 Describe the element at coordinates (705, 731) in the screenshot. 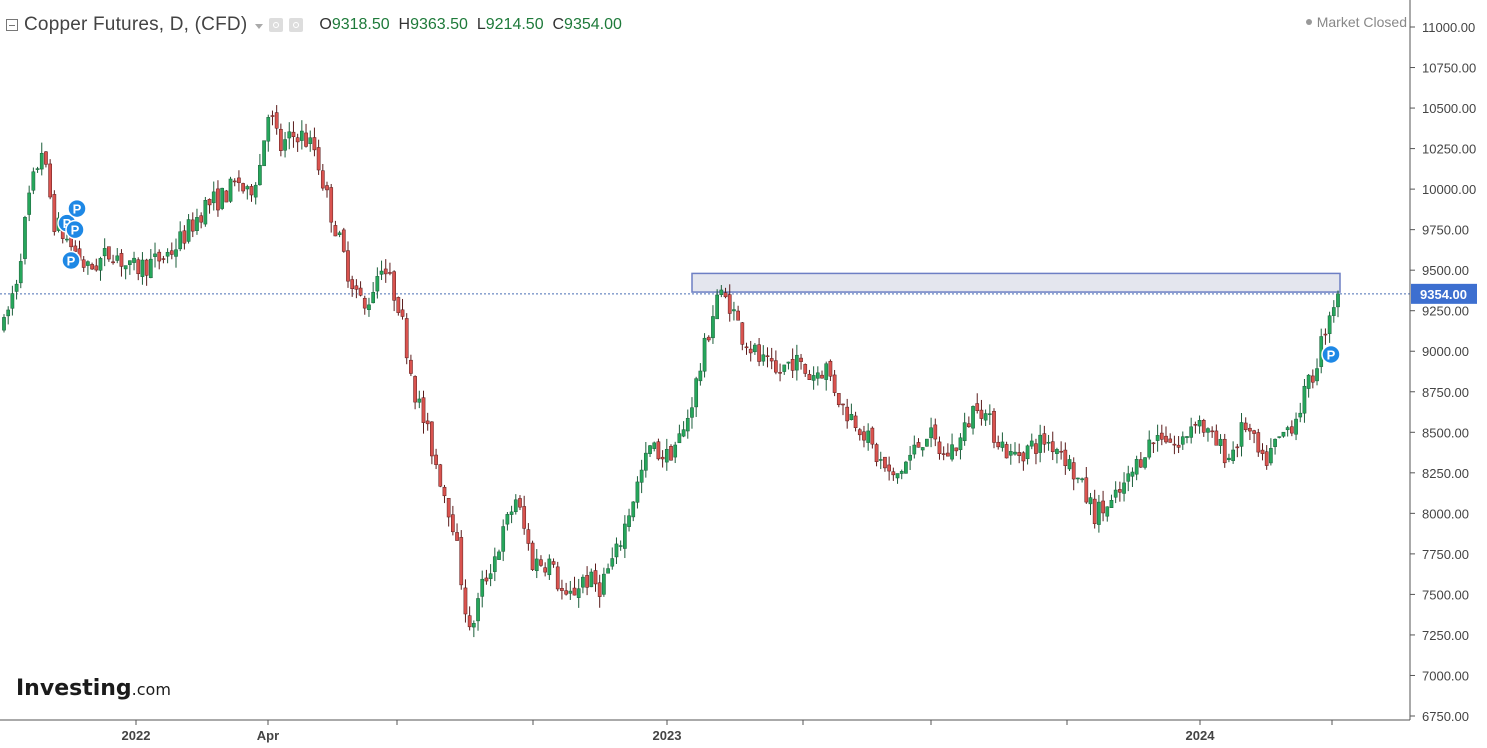

I see `time-axis: 2022 Apr 2023 2024` at that location.